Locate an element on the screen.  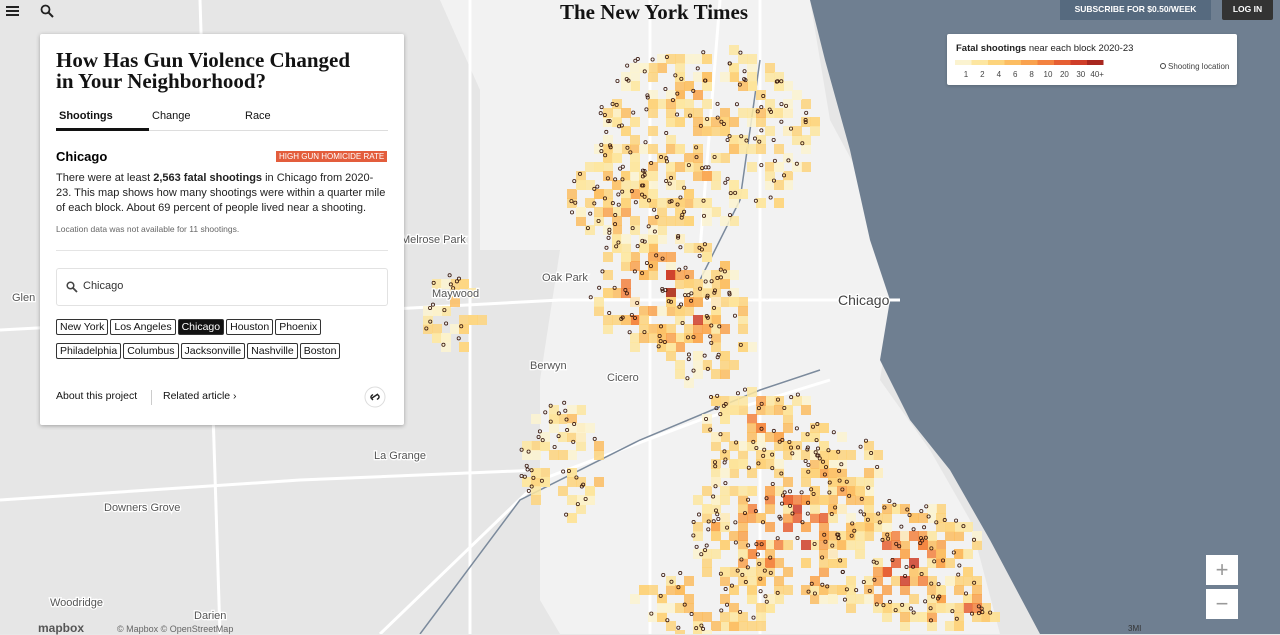
tab: Change is located at coordinates (171, 116).